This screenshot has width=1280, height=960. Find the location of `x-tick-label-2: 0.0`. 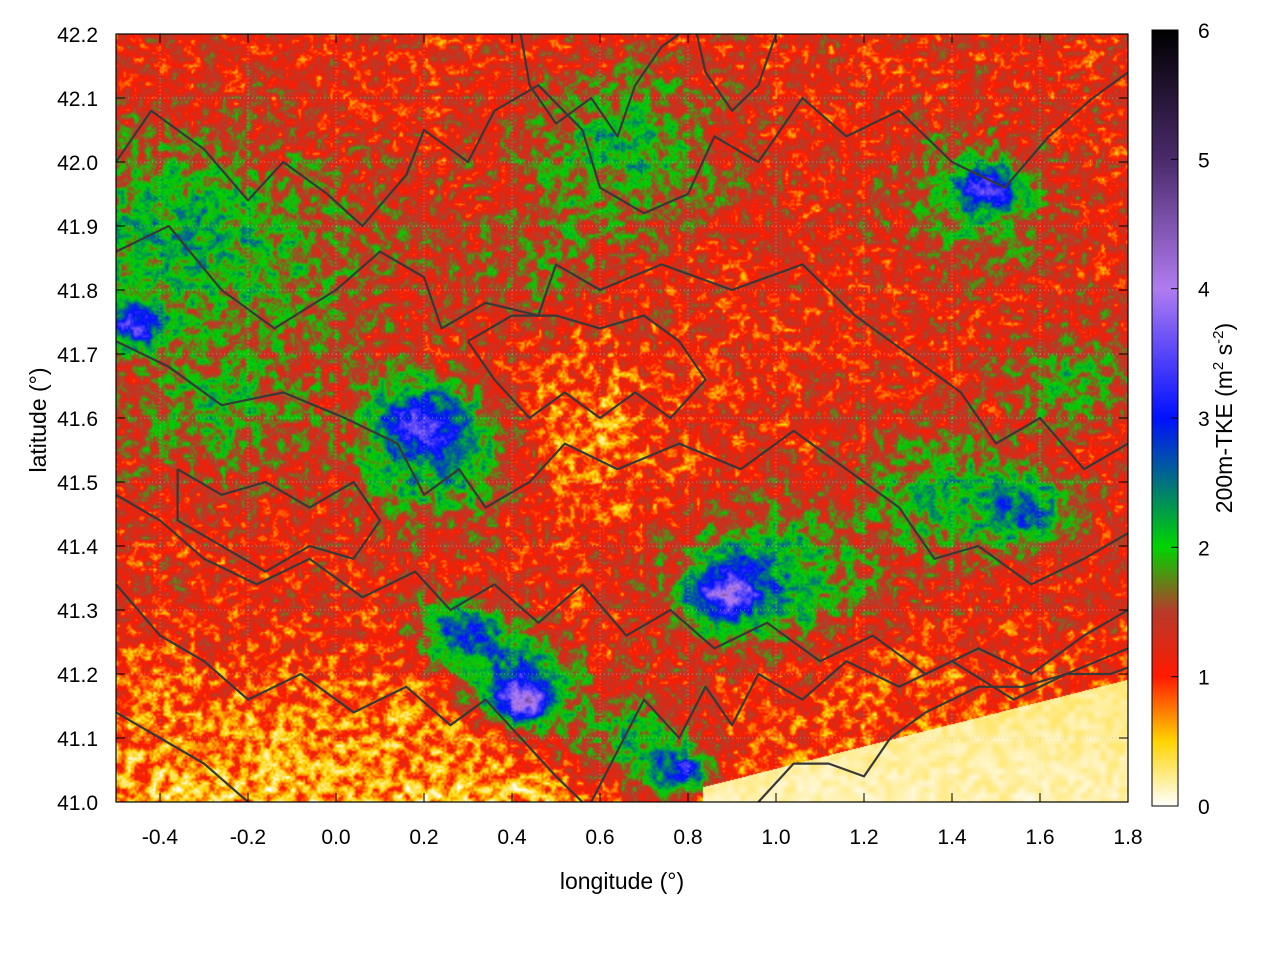

x-tick-label-2: 0.0 is located at coordinates (335, 837).